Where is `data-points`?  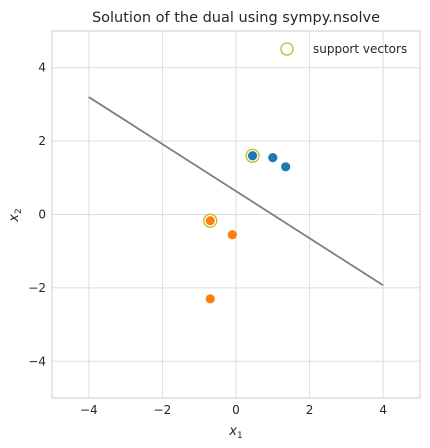 data-points is located at coordinates (248, 227).